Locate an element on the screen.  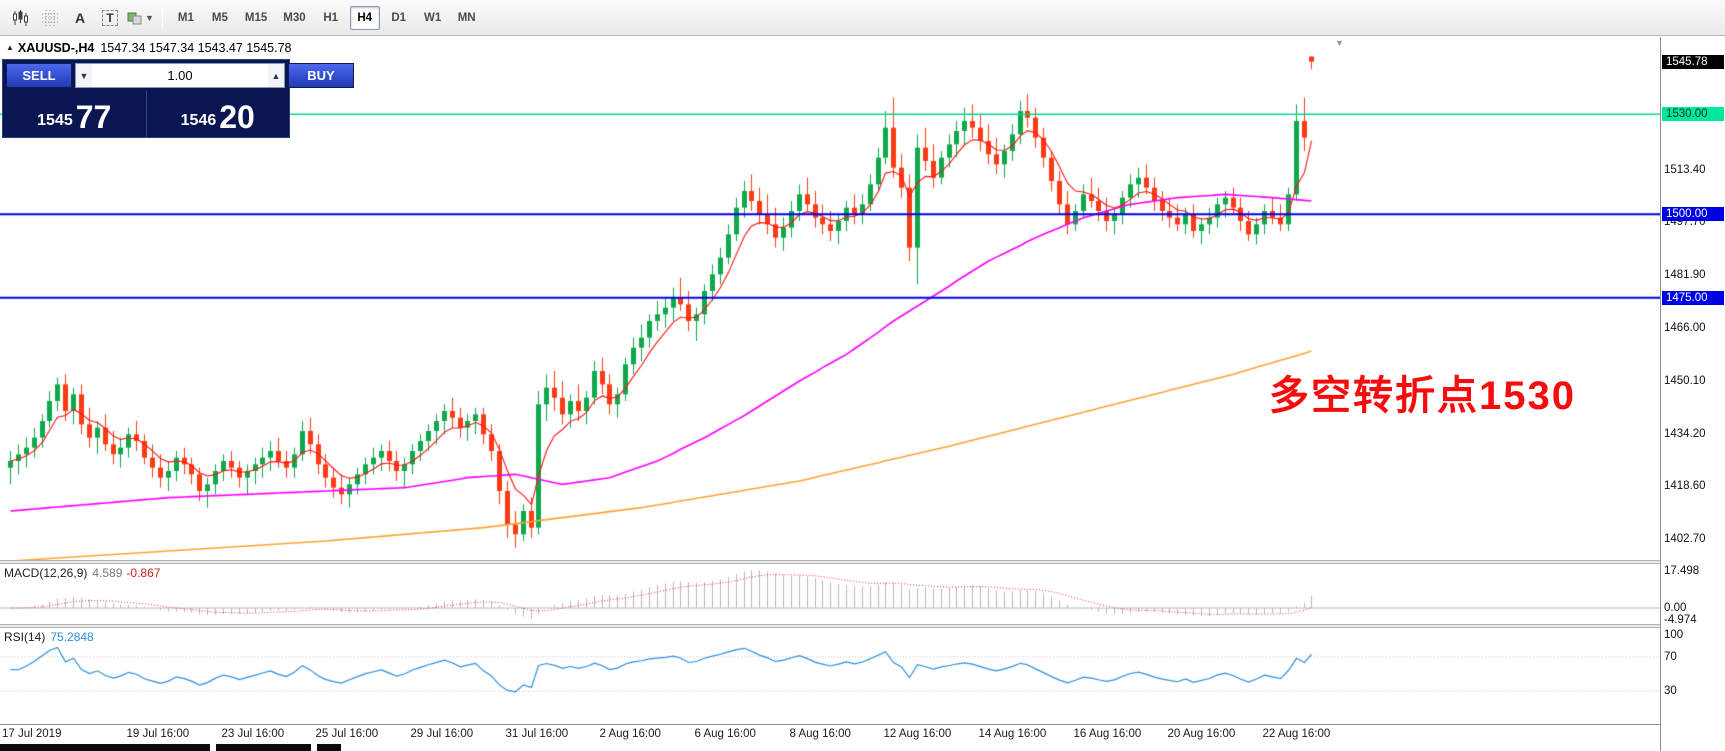
rsi-canvas is located at coordinates (830, 676).